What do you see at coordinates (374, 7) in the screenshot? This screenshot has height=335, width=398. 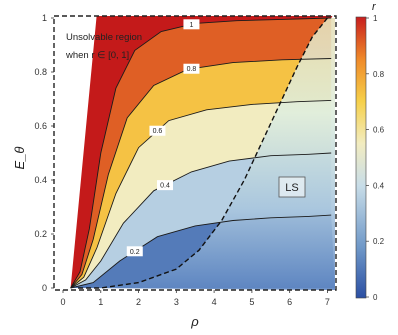 I see `colorbar-label: r` at bounding box center [374, 7].